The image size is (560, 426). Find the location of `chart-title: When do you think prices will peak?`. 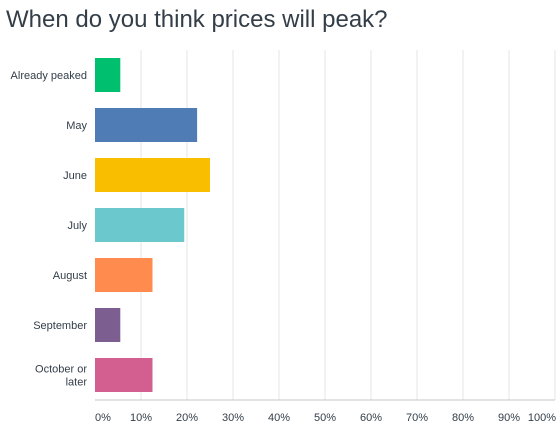

chart-title: When do you think prices will peak? is located at coordinates (197, 19).